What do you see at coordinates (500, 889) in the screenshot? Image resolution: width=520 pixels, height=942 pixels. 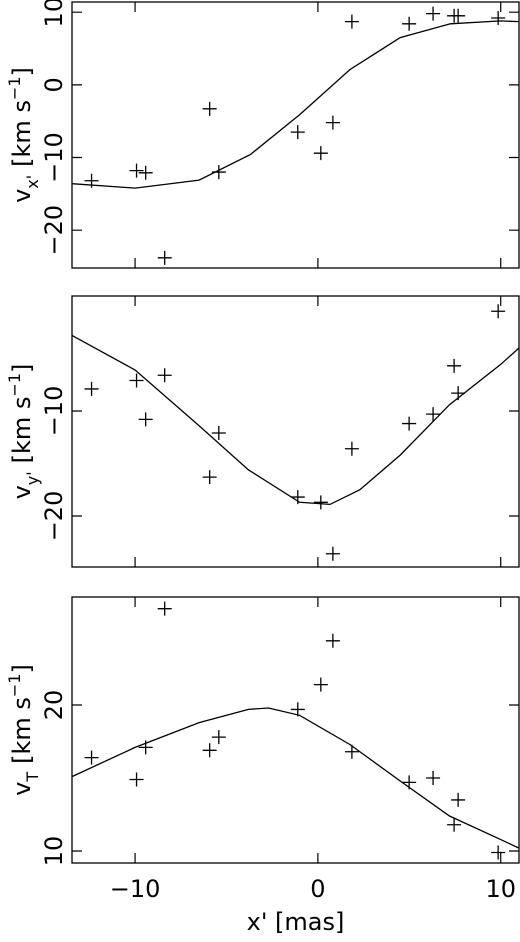 I see `x-tick-label: 10` at bounding box center [500, 889].